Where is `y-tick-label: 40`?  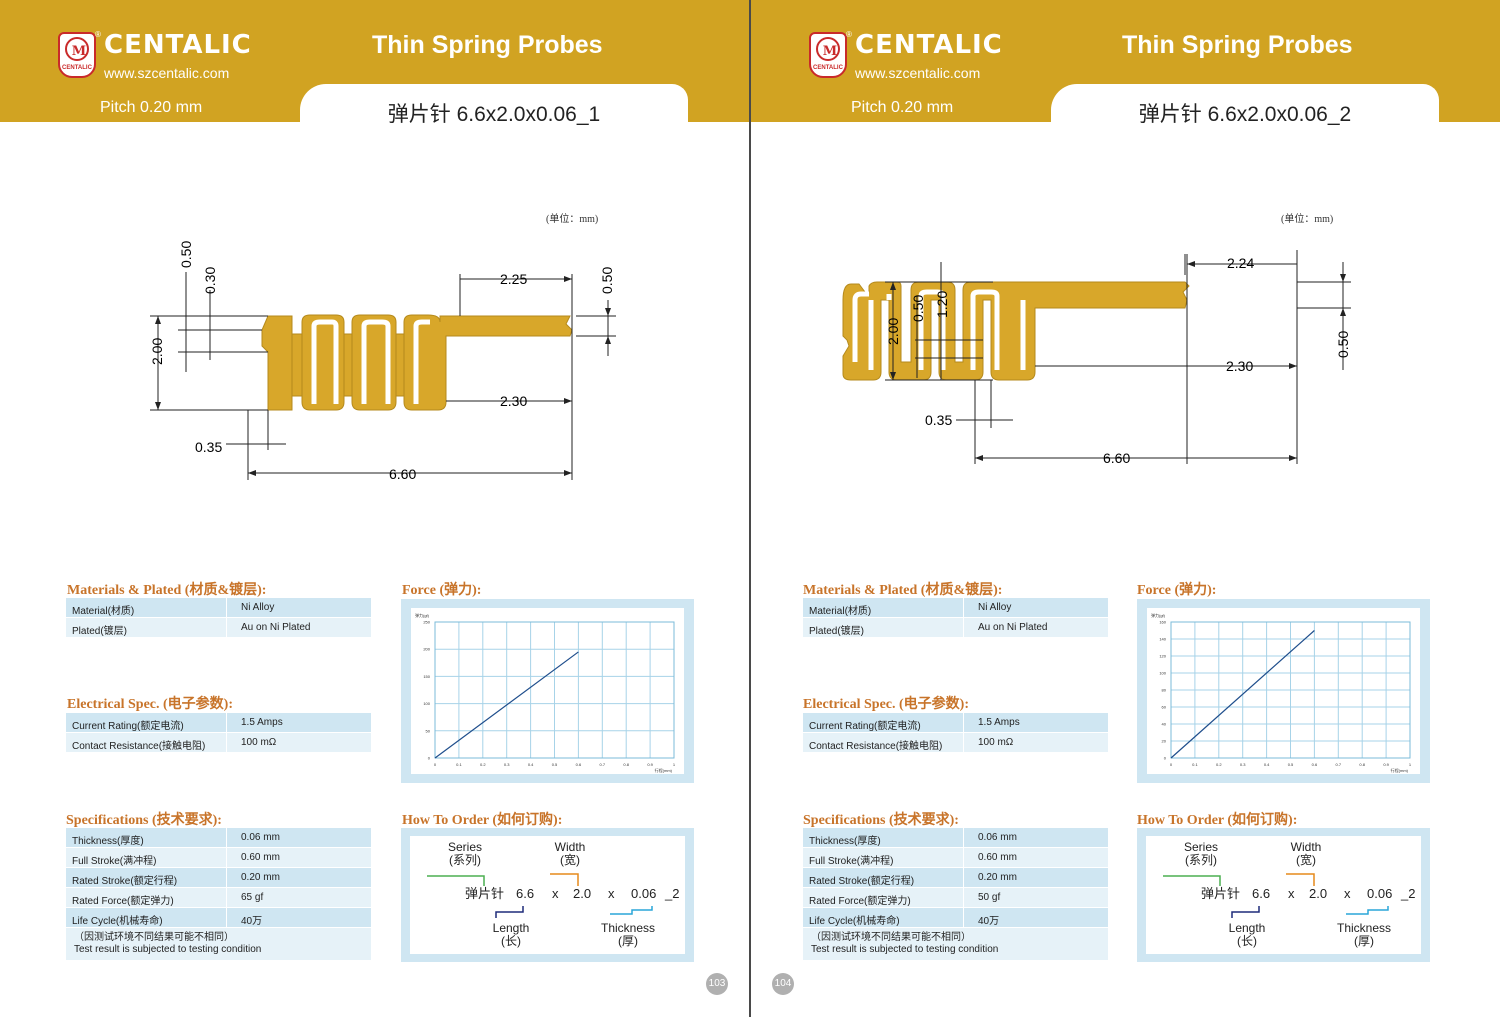 y-tick-label: 40 is located at coordinates (1164, 724).